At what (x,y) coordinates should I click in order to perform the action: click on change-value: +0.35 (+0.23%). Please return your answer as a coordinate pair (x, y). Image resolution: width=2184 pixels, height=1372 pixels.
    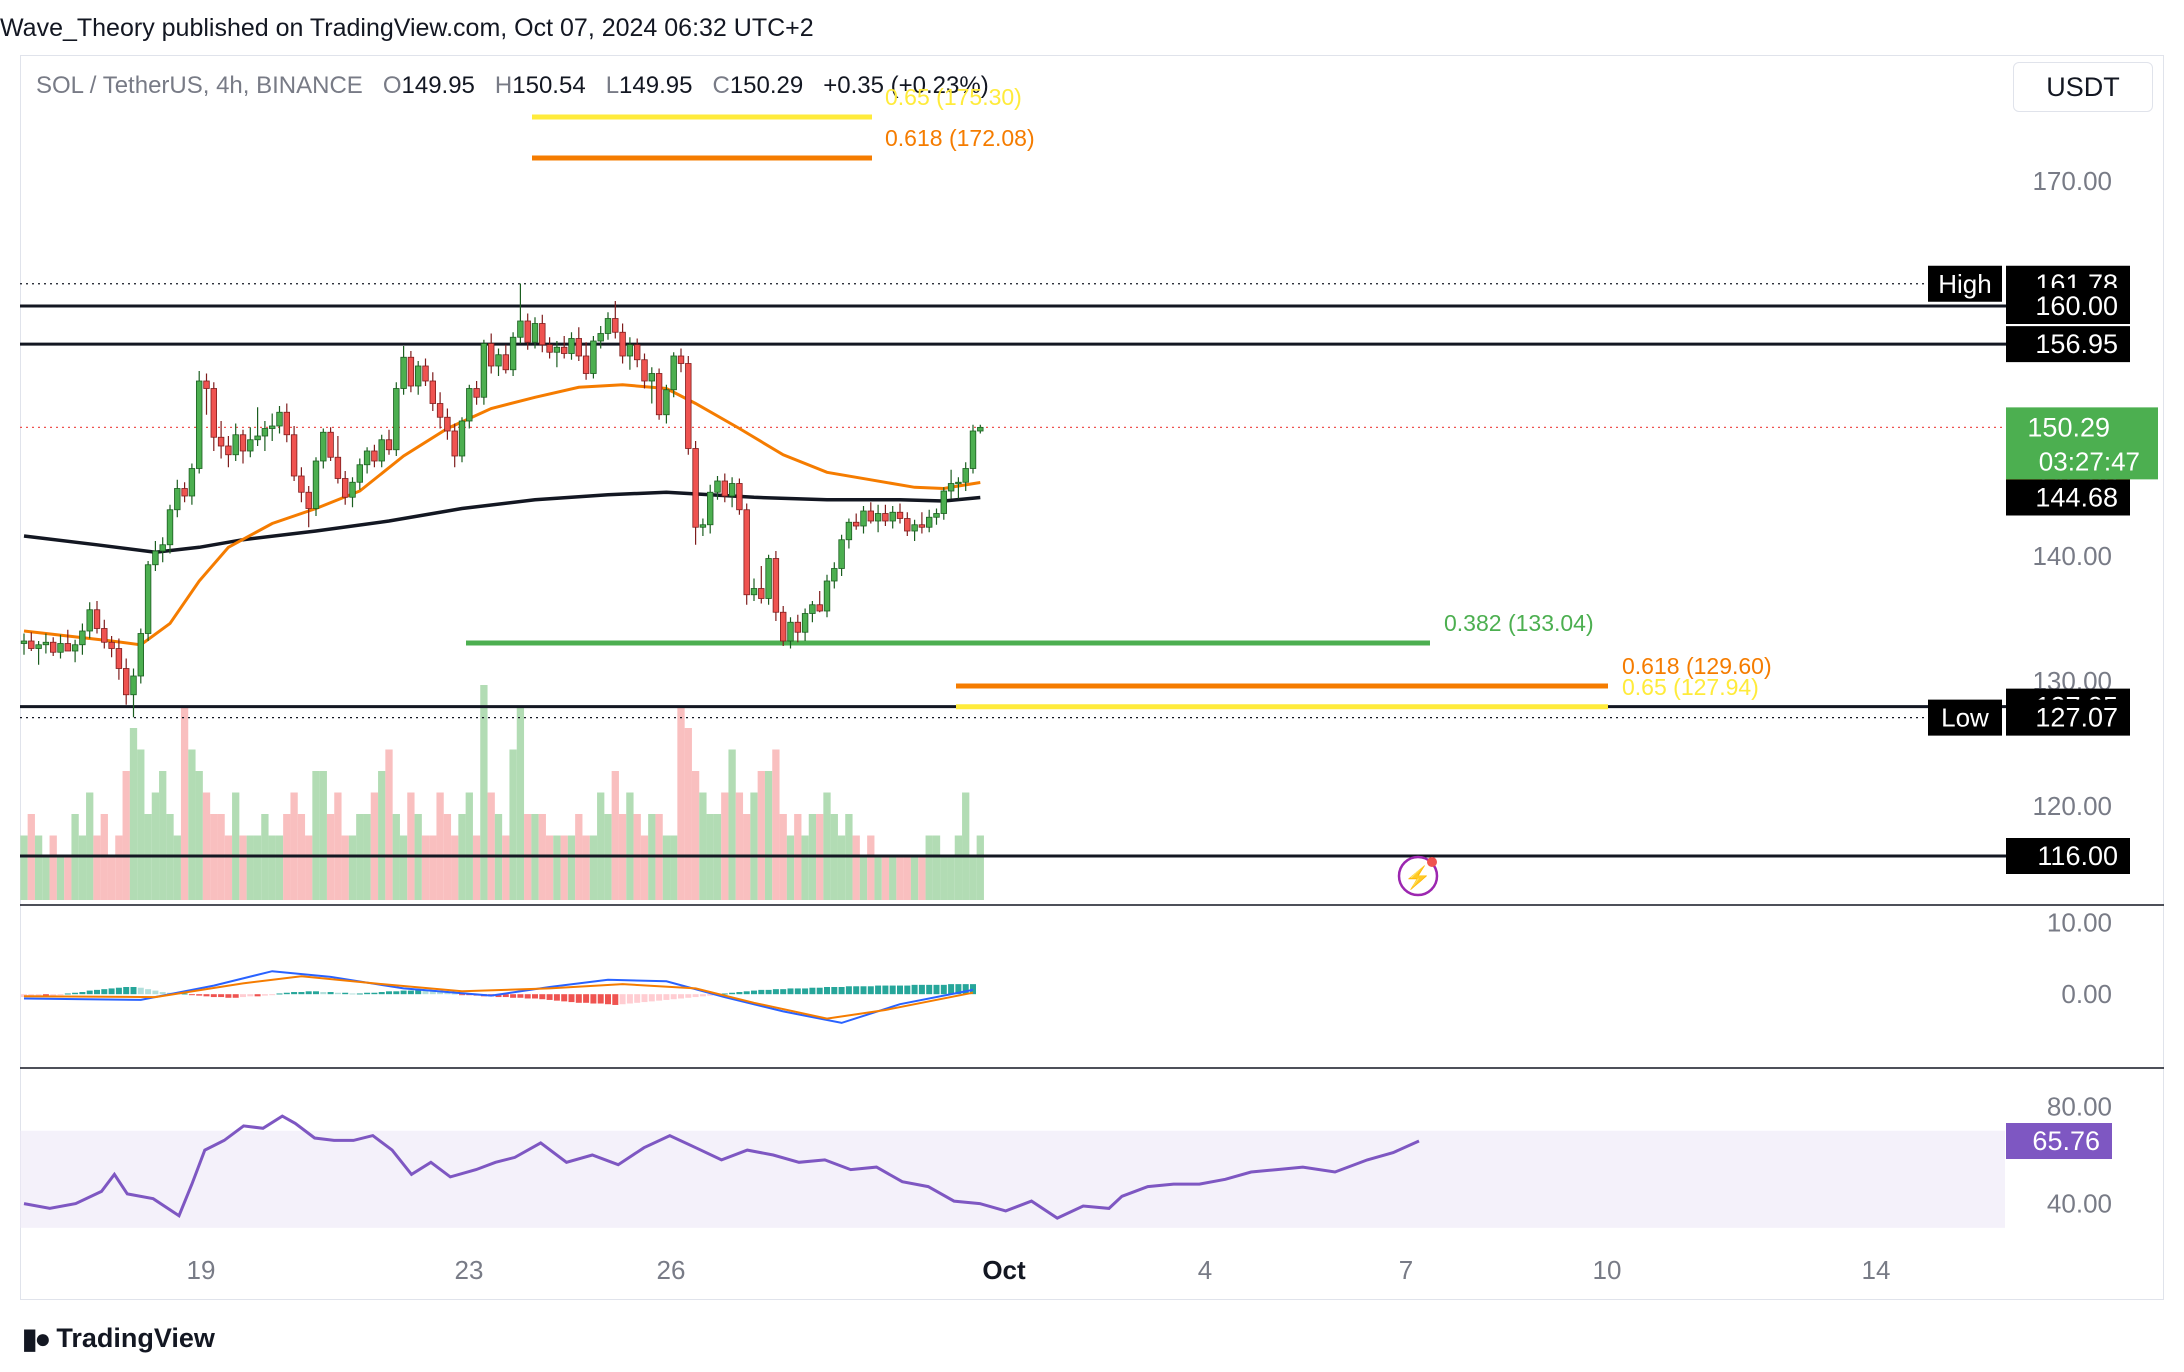
    Looking at the image, I should click on (906, 85).